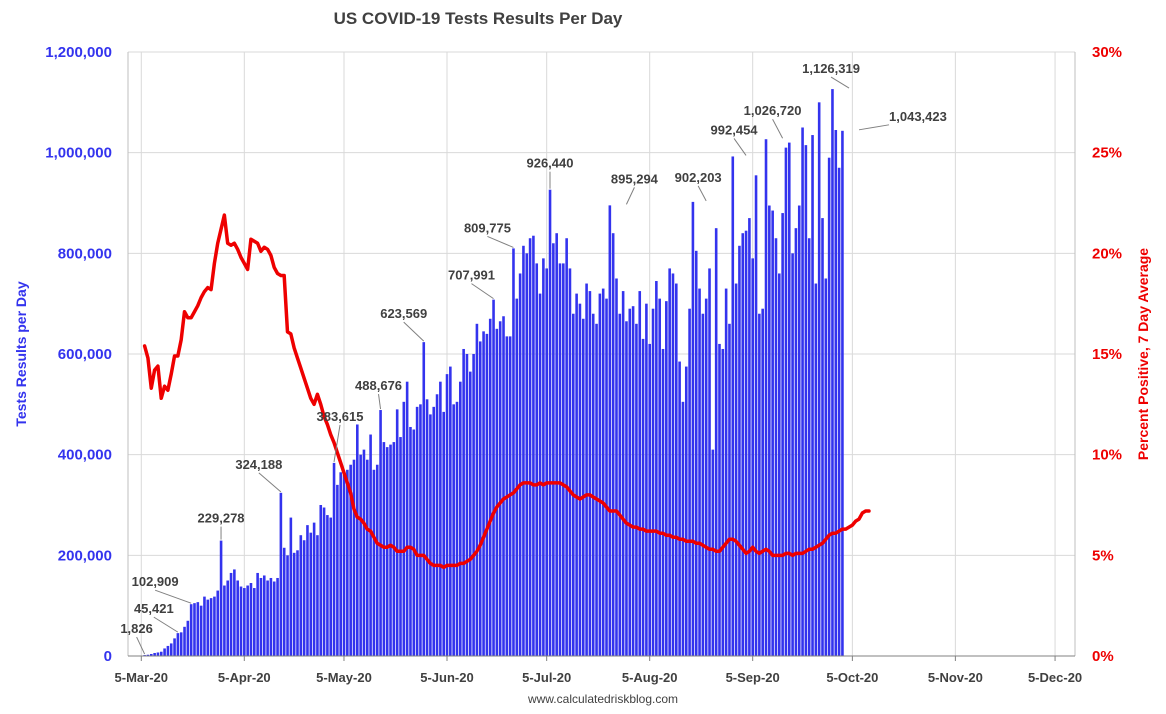 This screenshot has width=1166, height=714. Describe the element at coordinates (403, 313) in the screenshot. I see `annotation-label: 623,569` at that location.